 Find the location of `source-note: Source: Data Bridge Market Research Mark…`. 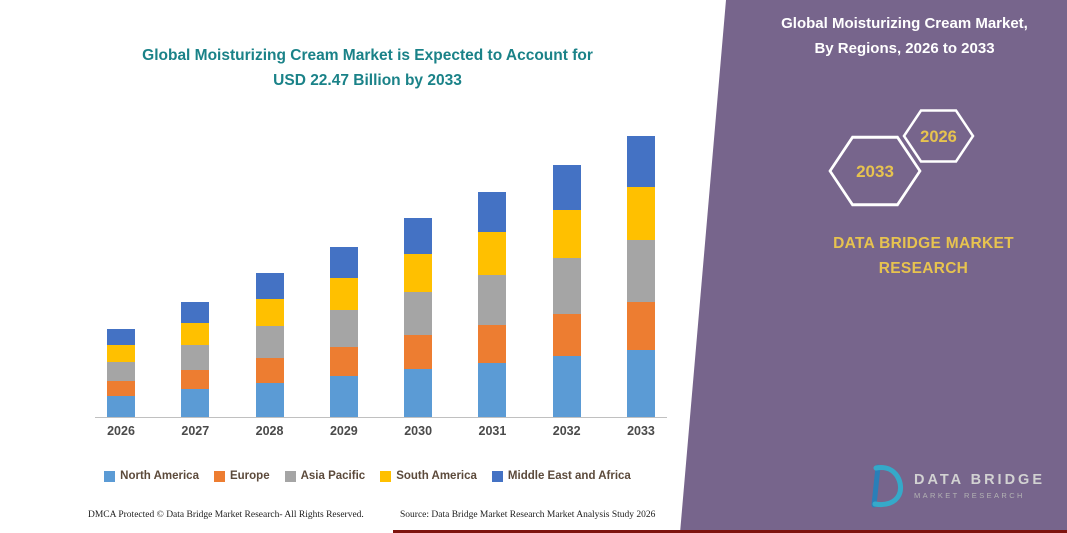

source-note: Source: Data Bridge Market Research Mark… is located at coordinates (528, 515).